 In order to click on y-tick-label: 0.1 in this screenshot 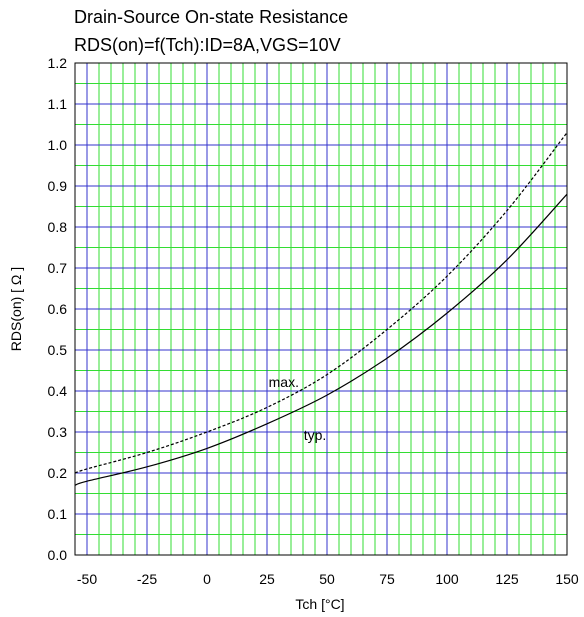, I will do `click(58, 514)`.